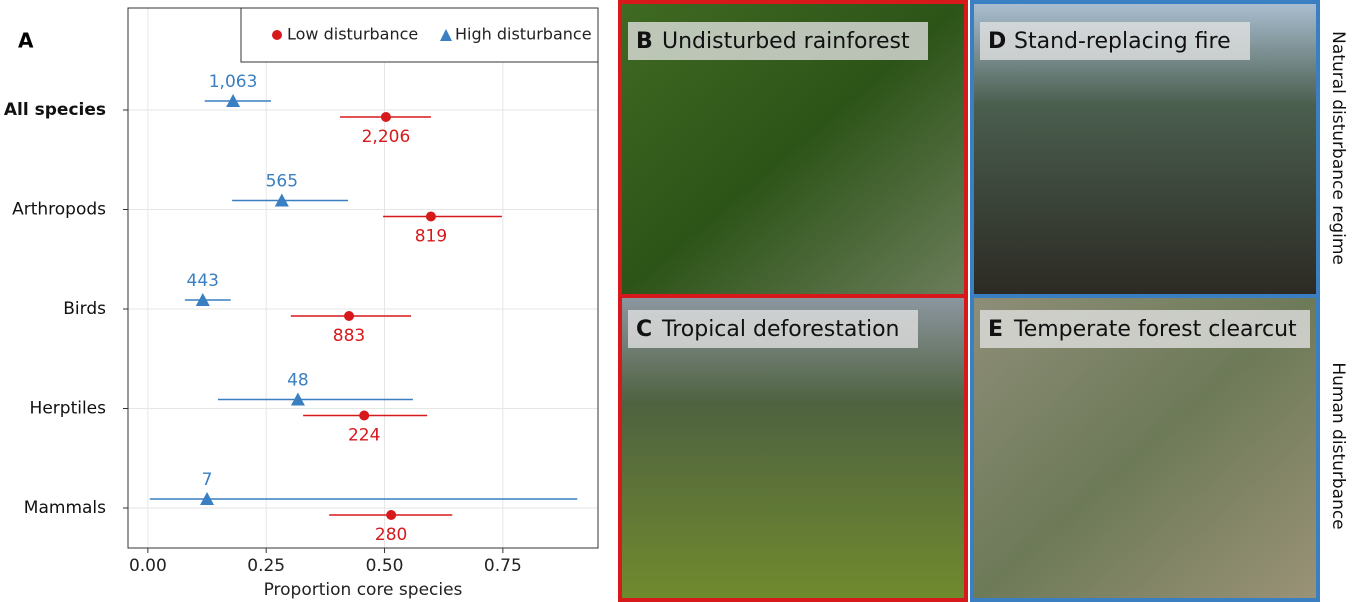  What do you see at coordinates (55, 110) in the screenshot?
I see `y-tick-label: All species` at bounding box center [55, 110].